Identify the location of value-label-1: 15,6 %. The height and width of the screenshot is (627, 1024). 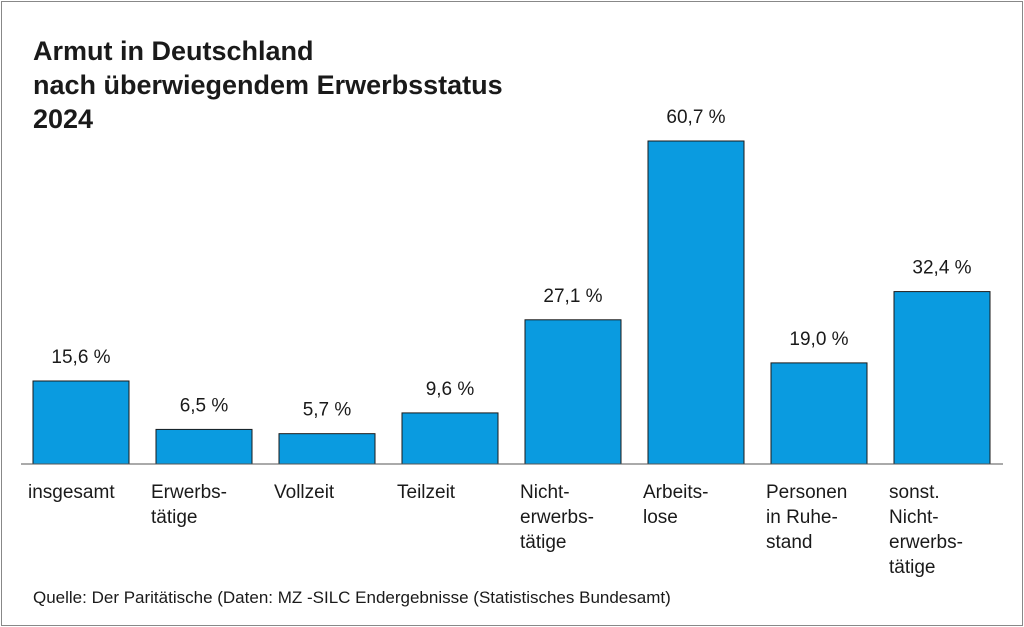
(80, 357).